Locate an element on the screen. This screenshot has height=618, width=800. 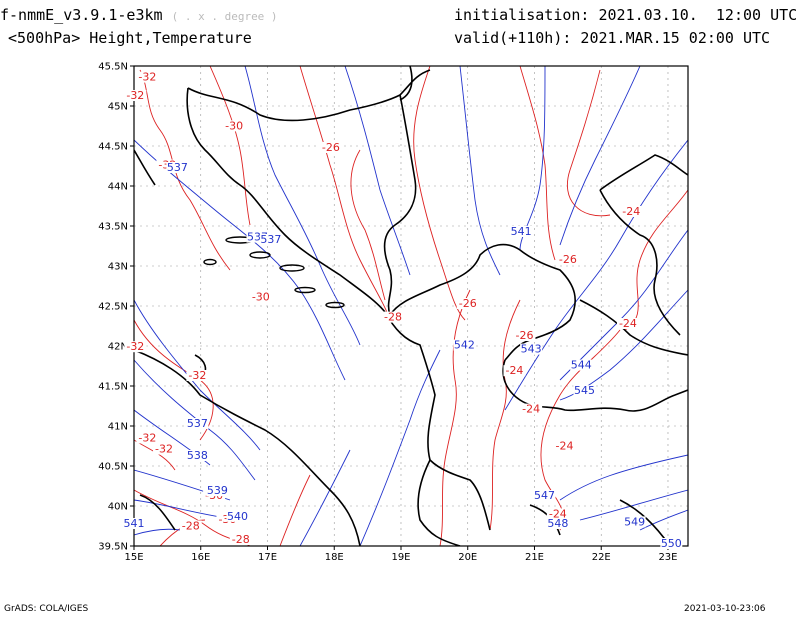
height-contour-label: 548 is located at coordinates (557, 523).